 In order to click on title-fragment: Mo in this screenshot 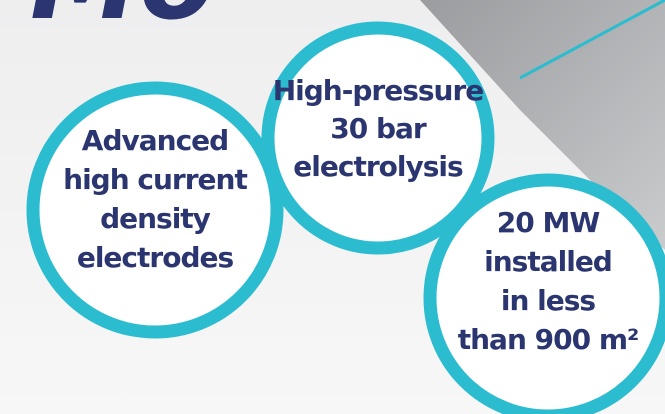, I will do `click(122, 22)`.